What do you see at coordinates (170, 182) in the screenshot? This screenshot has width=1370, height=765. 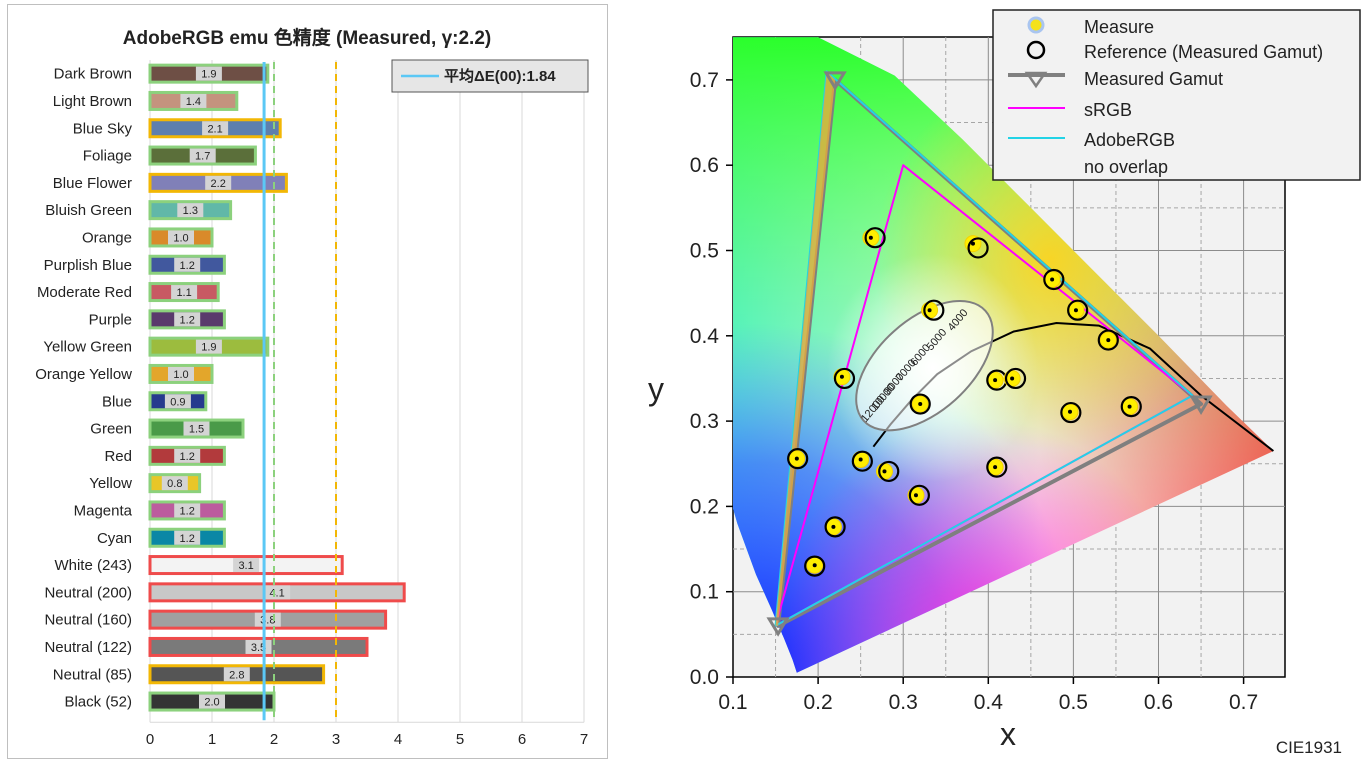 I see `bar-row: Blue Flower 2.2` at bounding box center [170, 182].